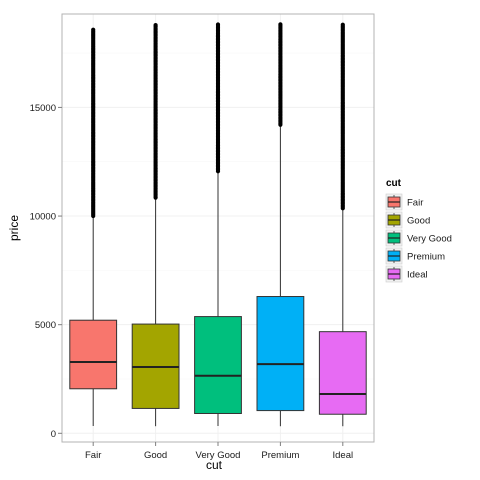  What do you see at coordinates (155, 225) in the screenshot?
I see `box-good` at bounding box center [155, 225].